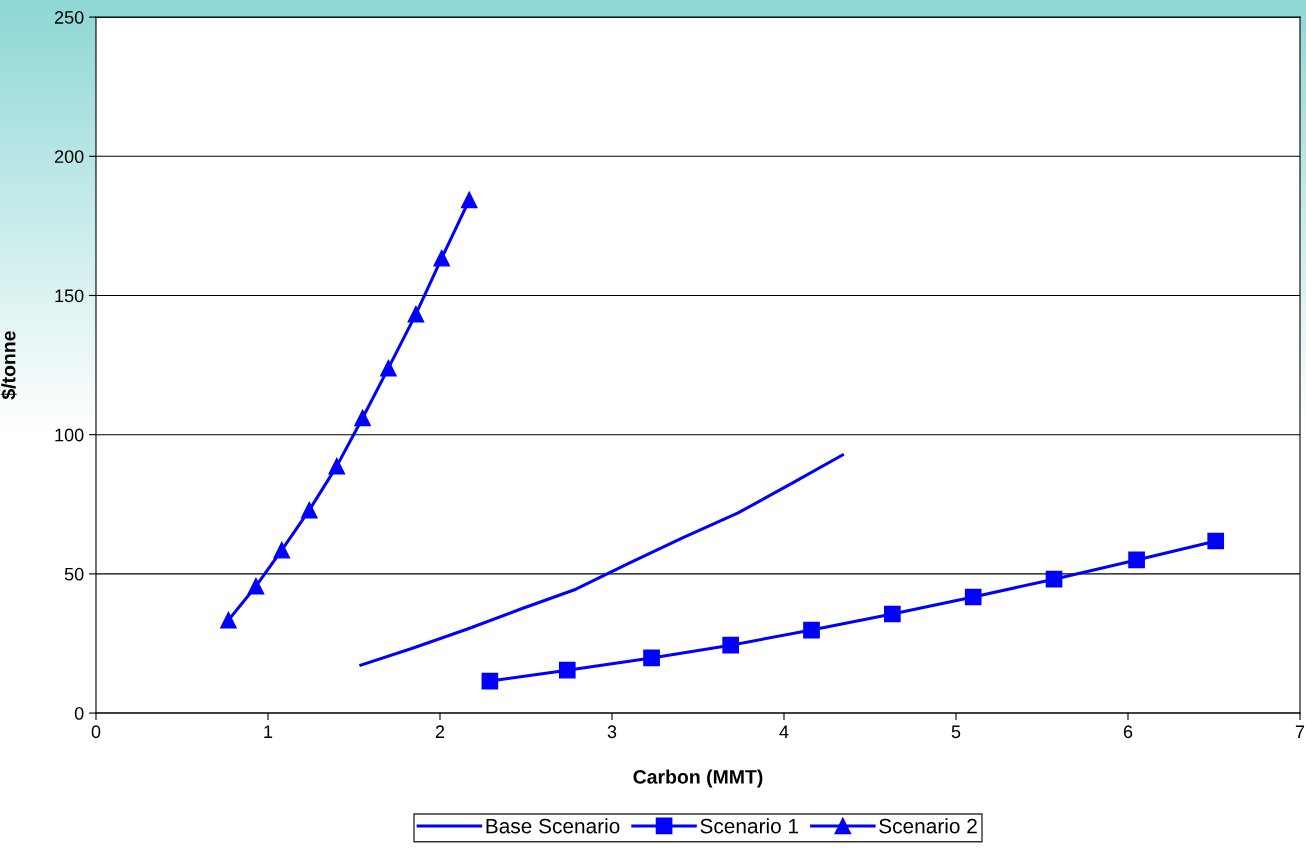 This screenshot has height=855, width=1306. What do you see at coordinates (612, 732) in the screenshot?
I see `x-tick-label: 3` at bounding box center [612, 732].